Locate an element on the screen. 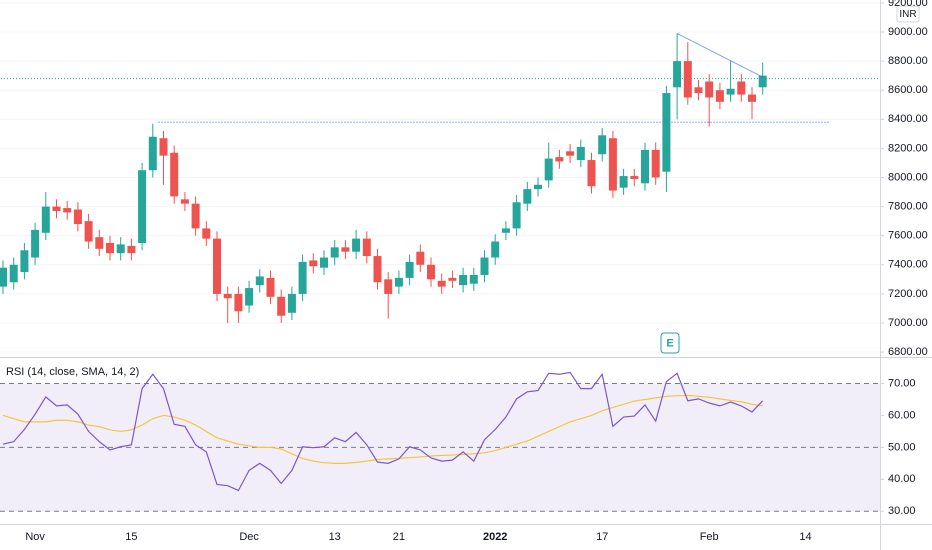 The width and height of the screenshot is (932, 550). y-tick-label: 7600.00 is located at coordinates (908, 236).